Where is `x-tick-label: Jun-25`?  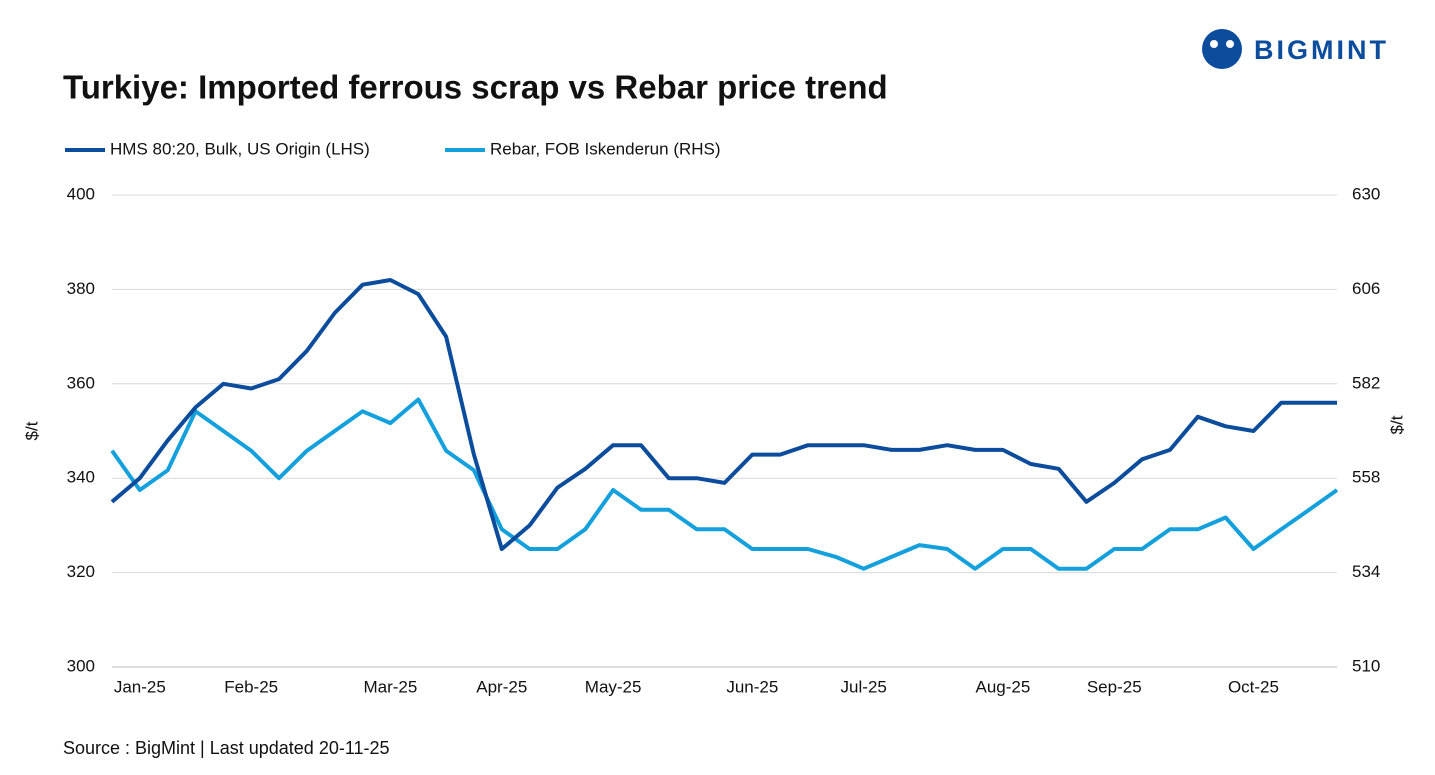 x-tick-label: Jun-25 is located at coordinates (752, 686).